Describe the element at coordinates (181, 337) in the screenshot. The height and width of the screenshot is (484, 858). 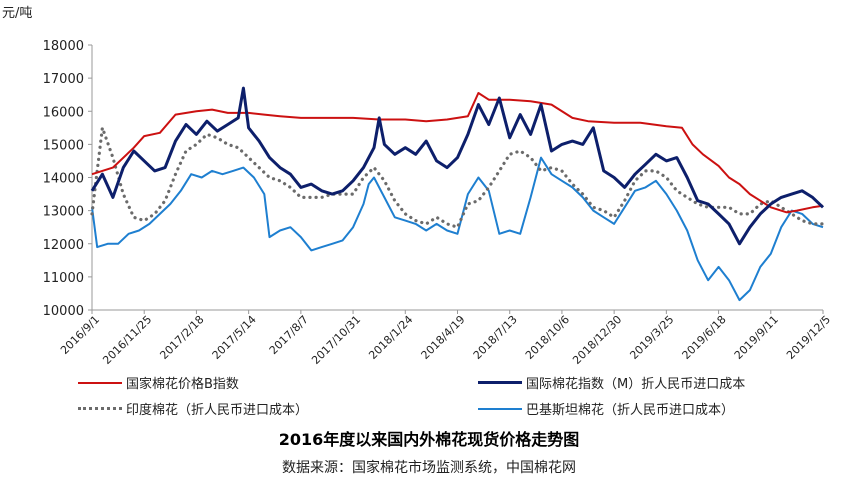
I see `x-tick-label: 2017/2/18` at that location.